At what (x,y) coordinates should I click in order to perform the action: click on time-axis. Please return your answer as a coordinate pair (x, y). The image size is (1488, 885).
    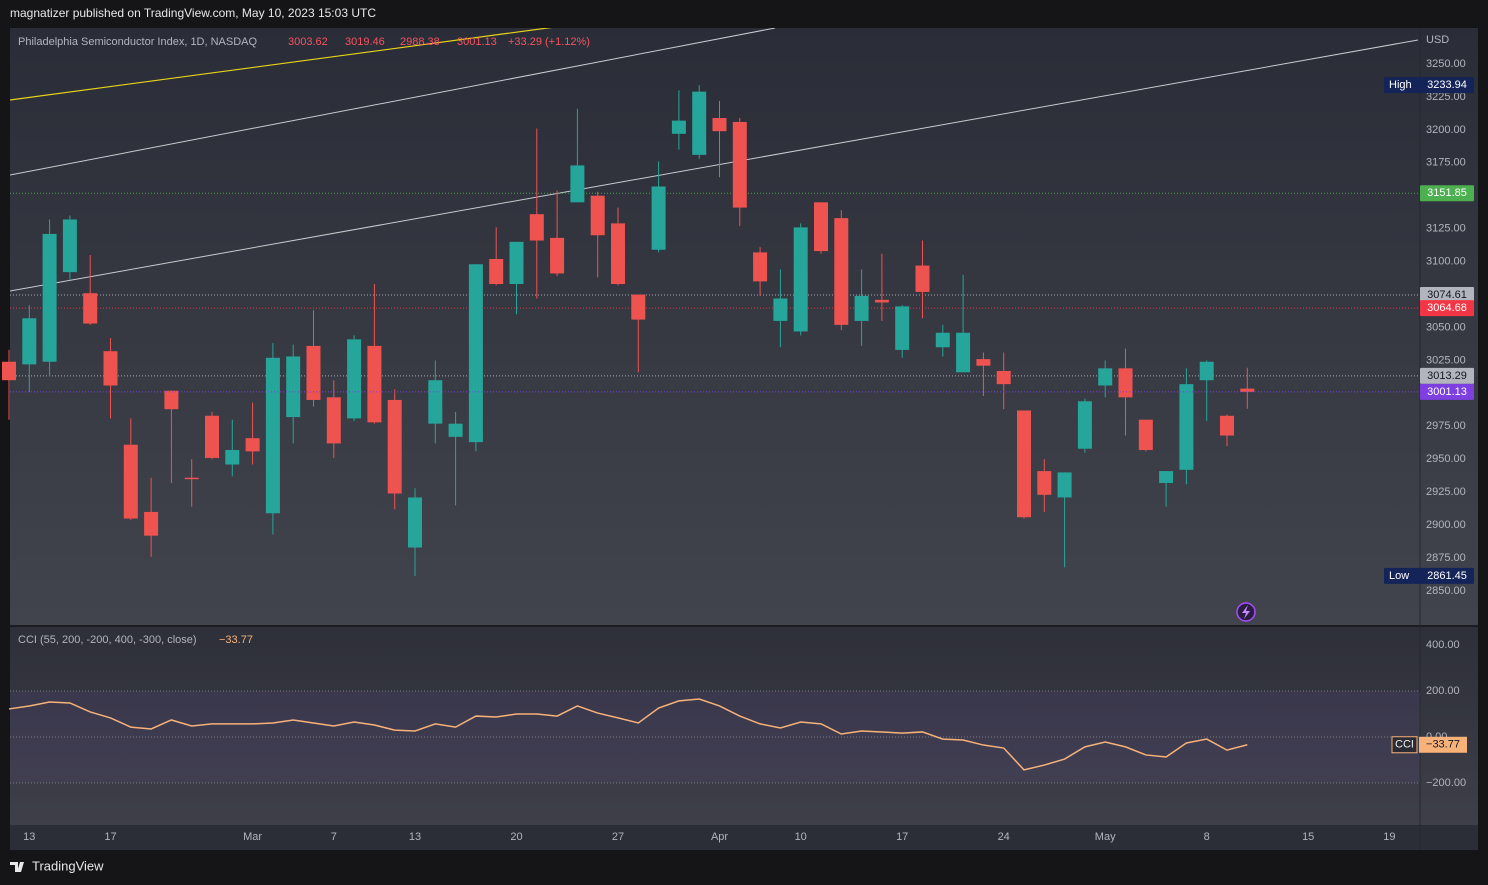
    Looking at the image, I should click on (744, 837).